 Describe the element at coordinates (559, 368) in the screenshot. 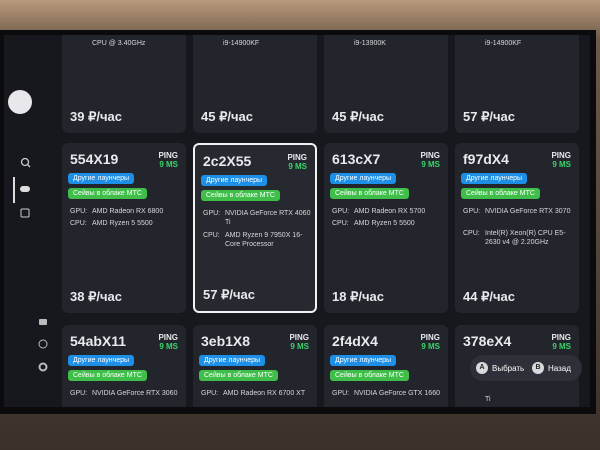

I see `button-label: Назад` at that location.